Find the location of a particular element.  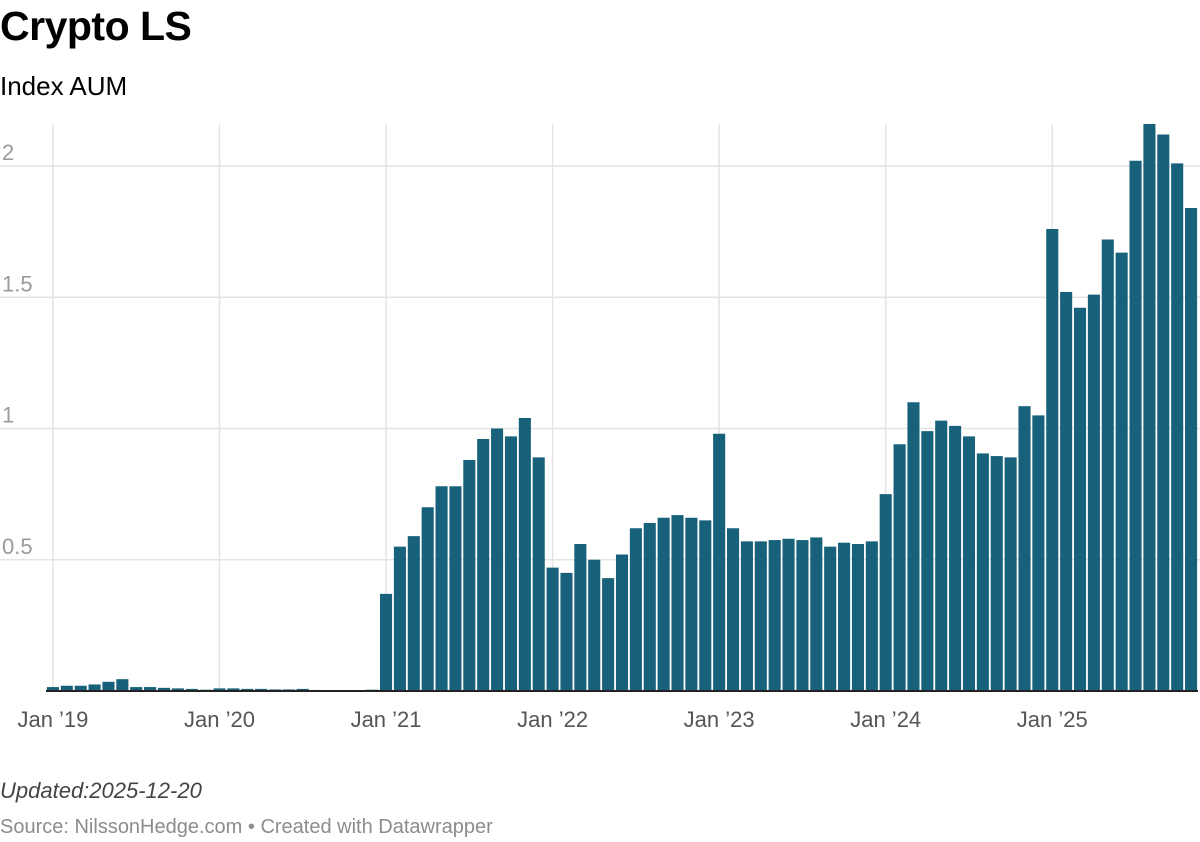

x-tick-label: Jan ’22 is located at coordinates (552, 719).